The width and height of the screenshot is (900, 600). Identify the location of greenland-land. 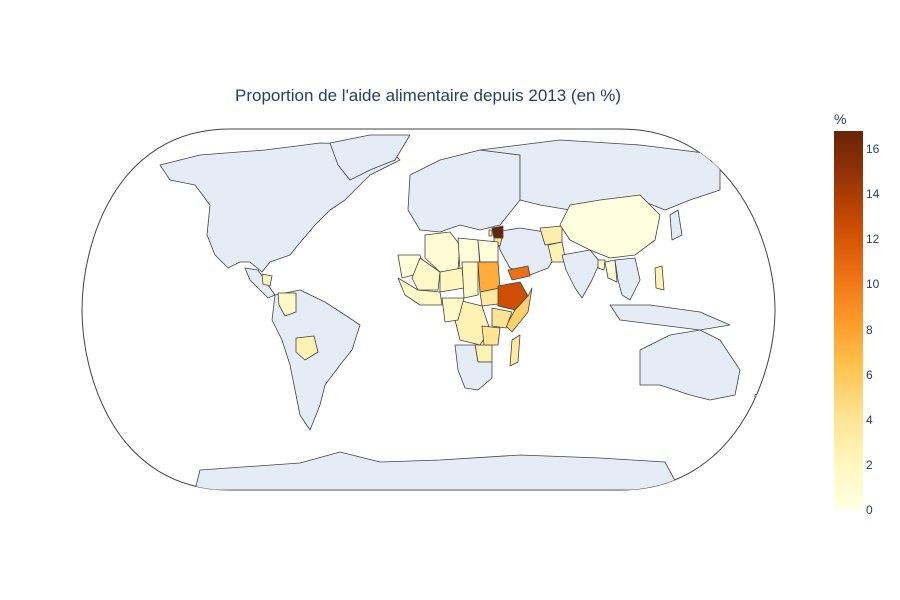
(370, 157).